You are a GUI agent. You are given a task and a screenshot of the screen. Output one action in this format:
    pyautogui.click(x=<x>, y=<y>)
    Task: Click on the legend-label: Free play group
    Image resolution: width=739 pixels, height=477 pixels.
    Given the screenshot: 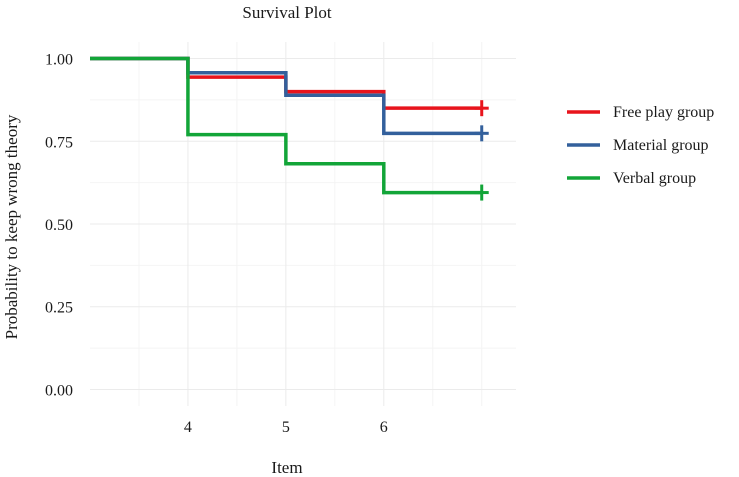 What is the action you would take?
    pyautogui.click(x=663, y=112)
    